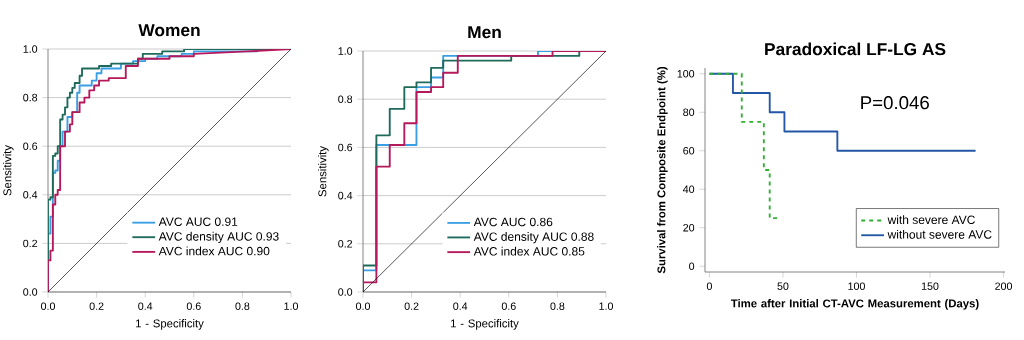  I want to click on legend-label: AVC density AUC 0.93, so click(218, 237).